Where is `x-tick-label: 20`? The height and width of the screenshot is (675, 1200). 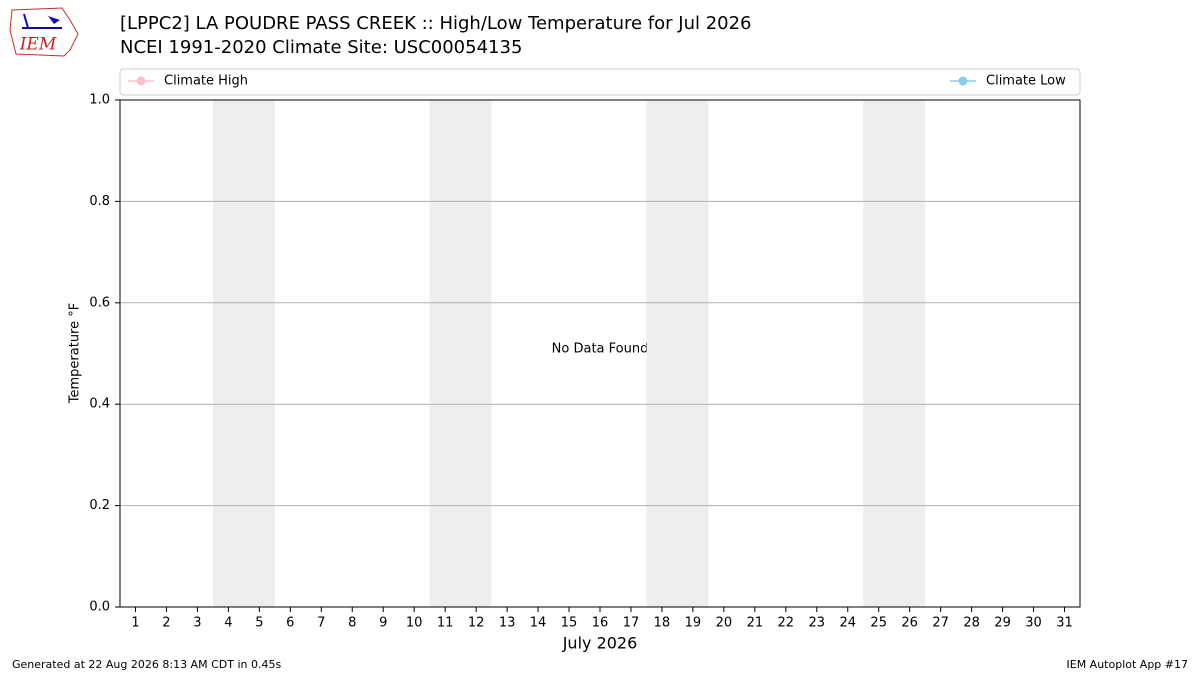
x-tick-label: 20 is located at coordinates (724, 623).